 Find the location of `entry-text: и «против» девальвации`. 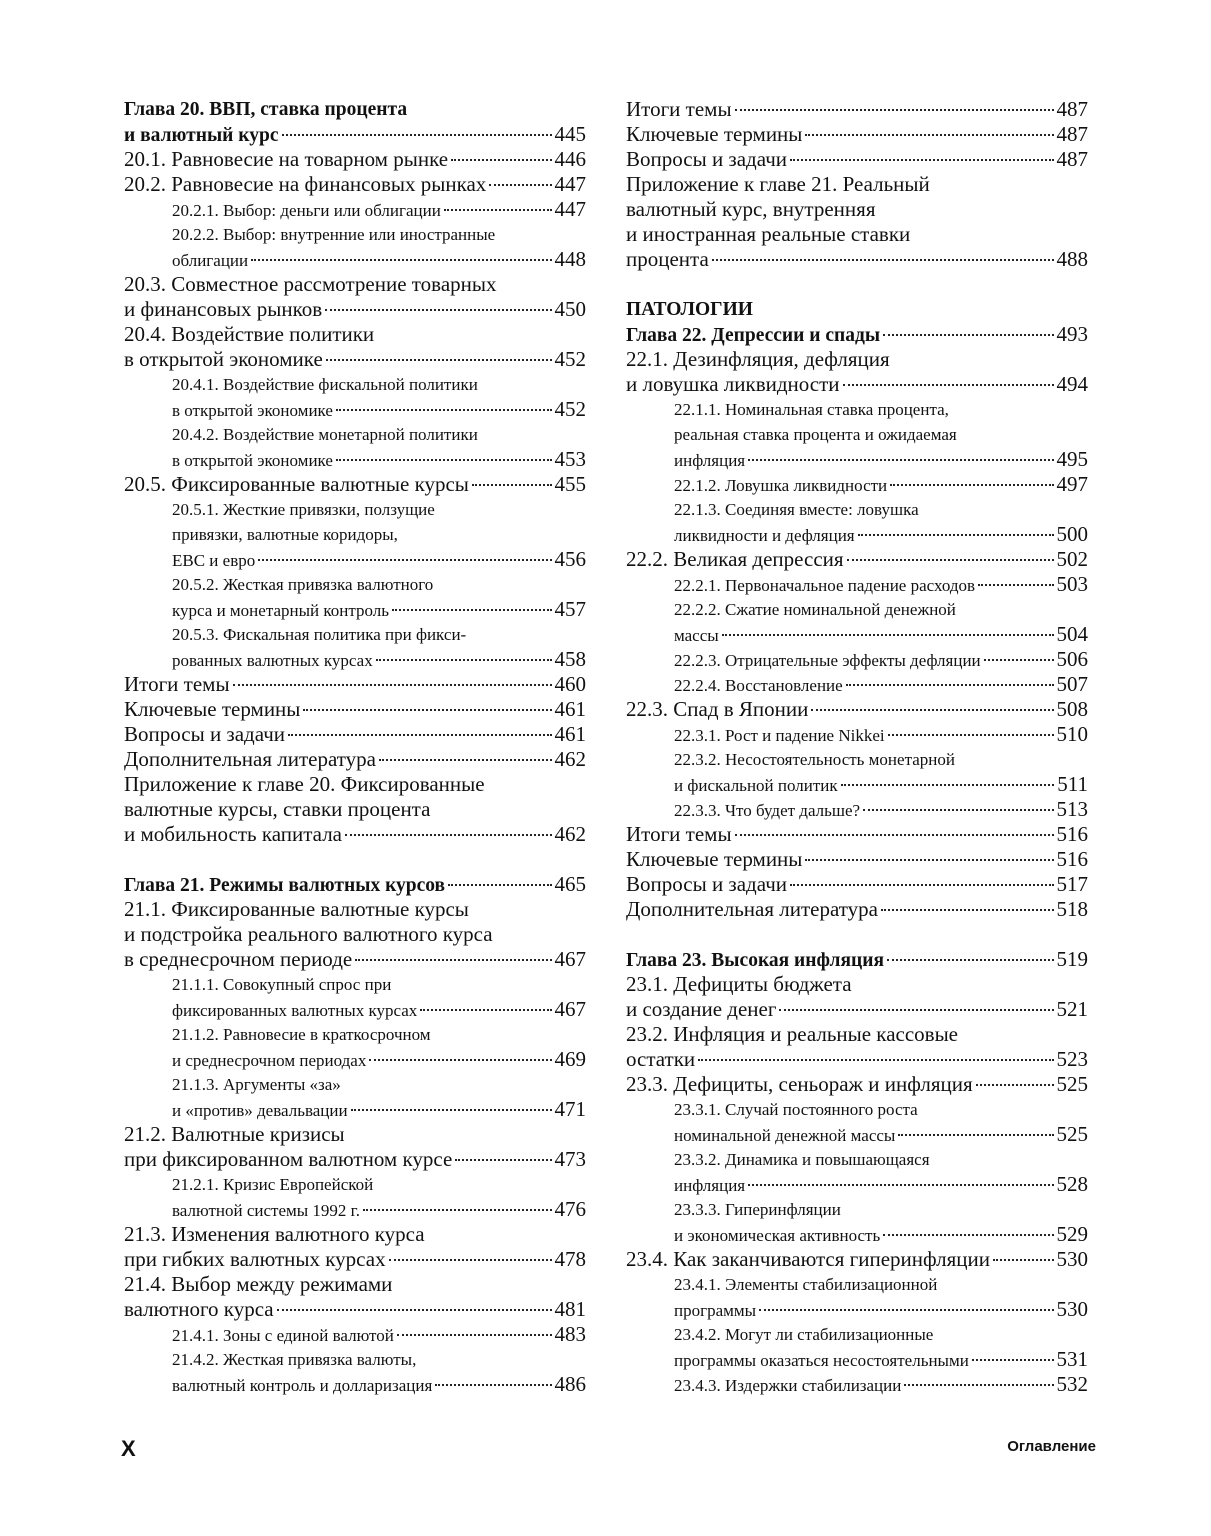

entry-text: и «против» девальвации is located at coordinates (260, 1110).